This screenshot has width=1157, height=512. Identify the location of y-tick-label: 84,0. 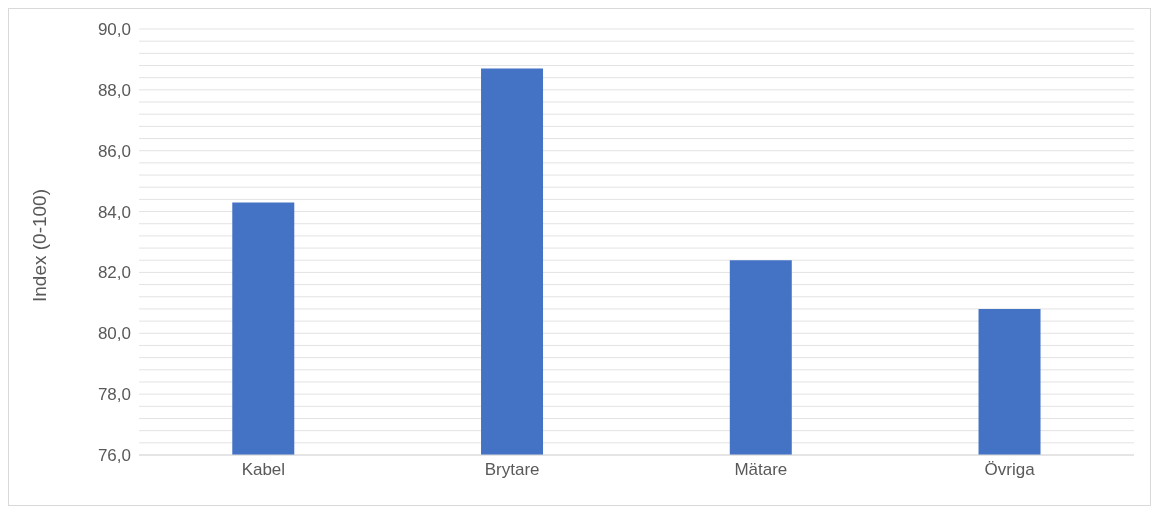
(114, 212).